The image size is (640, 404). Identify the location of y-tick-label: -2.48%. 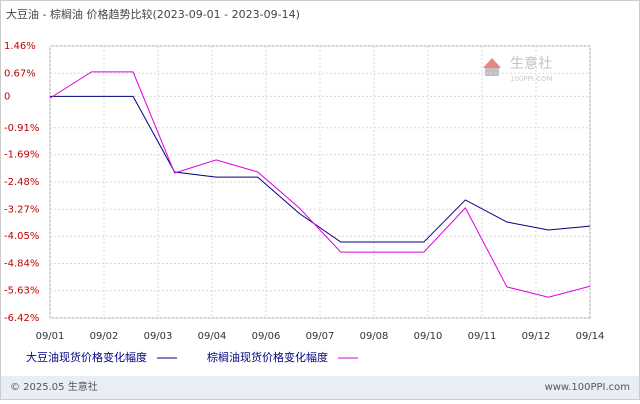
(21, 182).